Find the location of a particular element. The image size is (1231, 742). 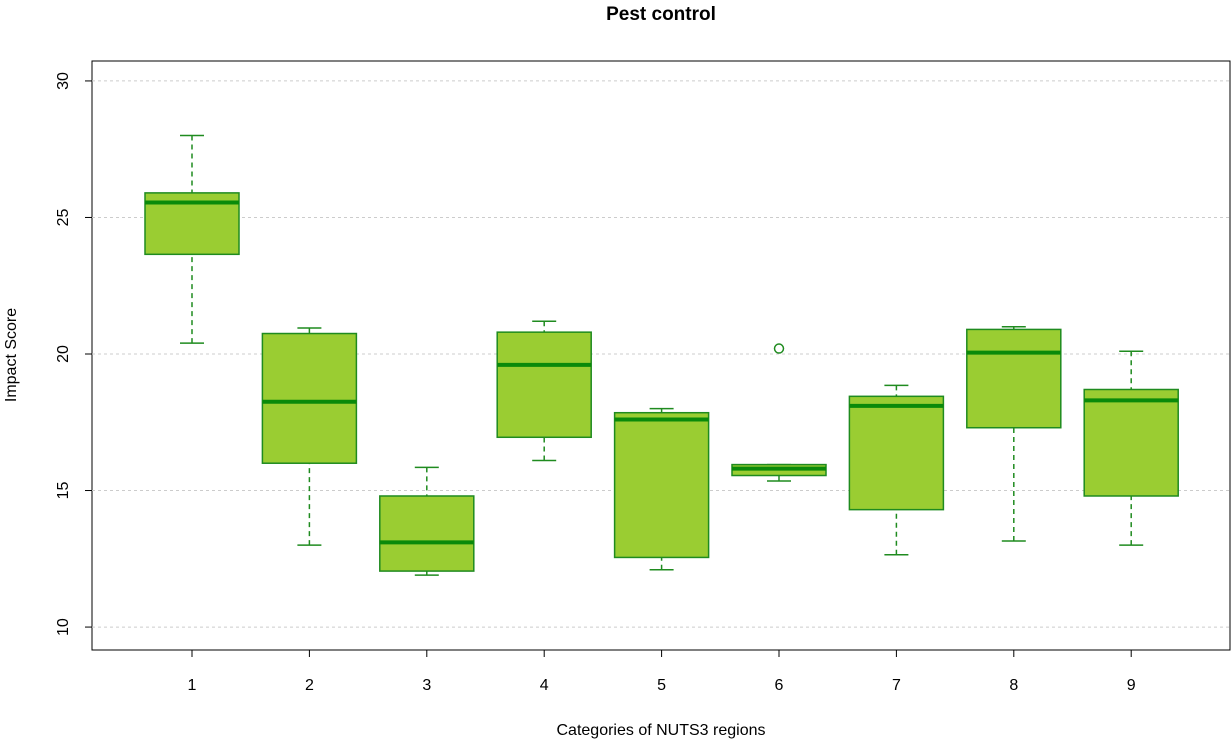

y-axis-label: Impact Score is located at coordinates (11, 355).